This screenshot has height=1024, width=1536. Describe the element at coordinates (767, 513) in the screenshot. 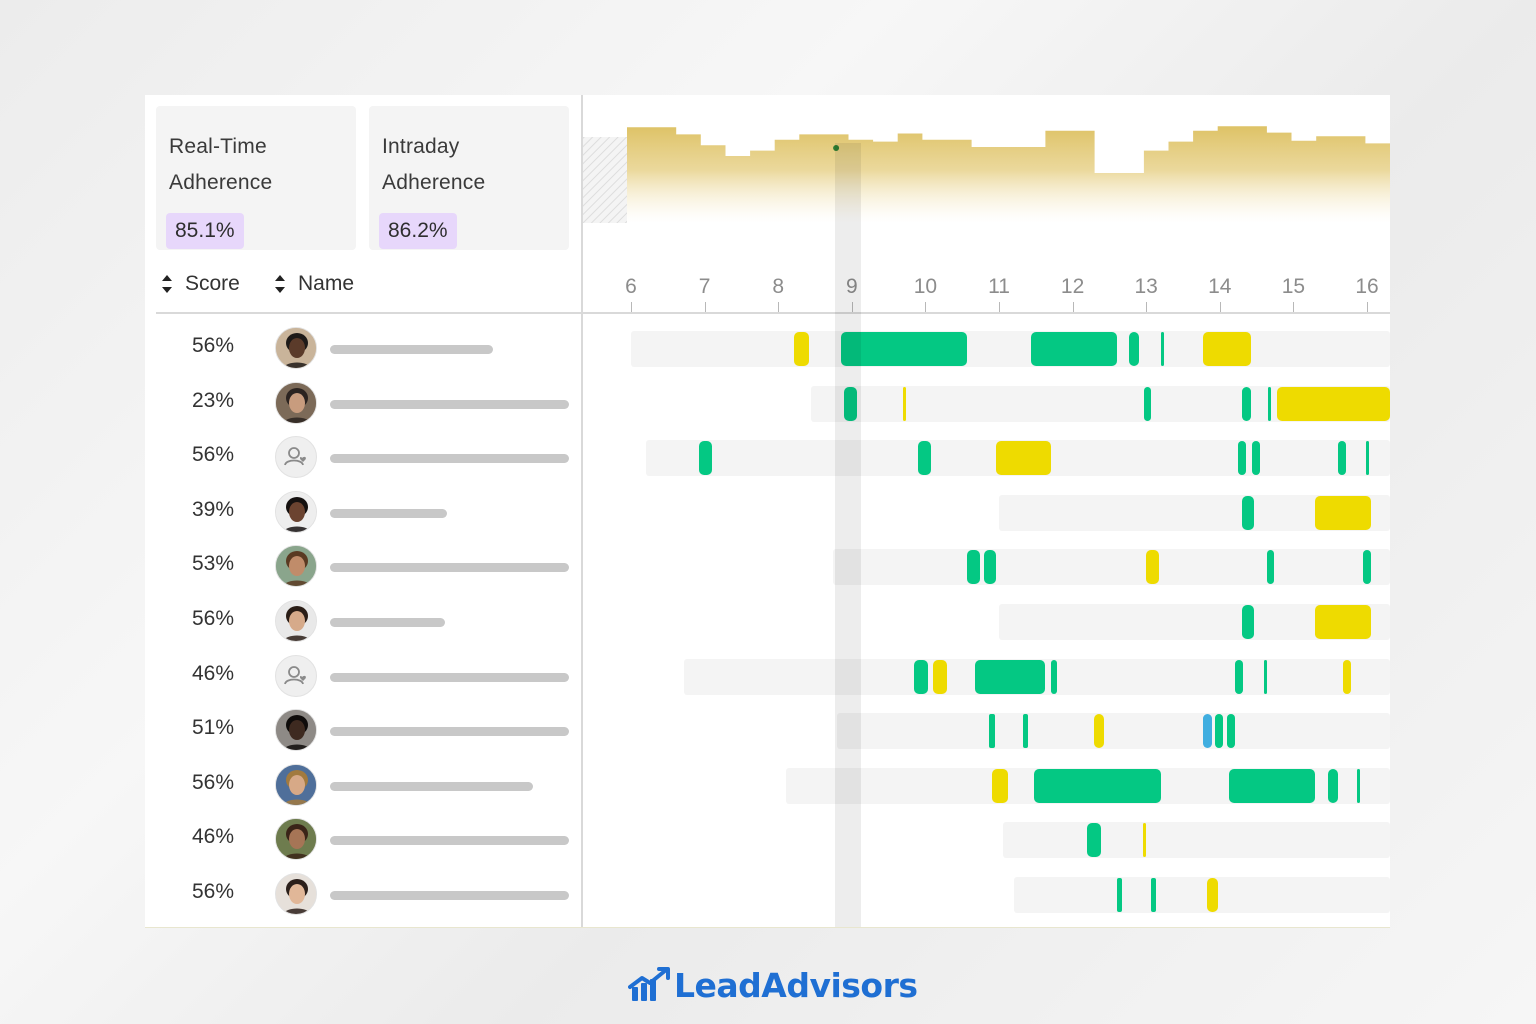

I see `agent-row: 39%` at that location.